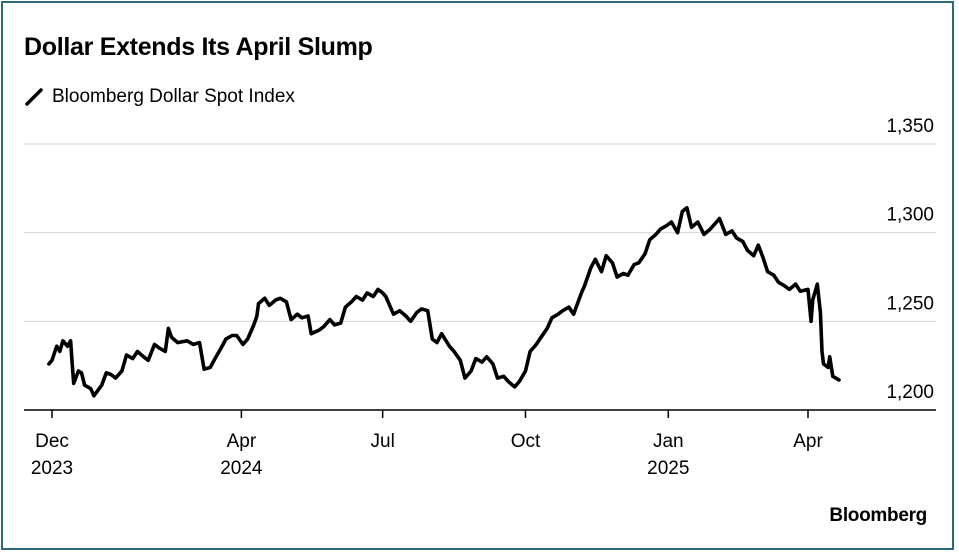 The width and height of the screenshot is (959, 555). I want to click on y-tick-label: 1,250, so click(910, 303).